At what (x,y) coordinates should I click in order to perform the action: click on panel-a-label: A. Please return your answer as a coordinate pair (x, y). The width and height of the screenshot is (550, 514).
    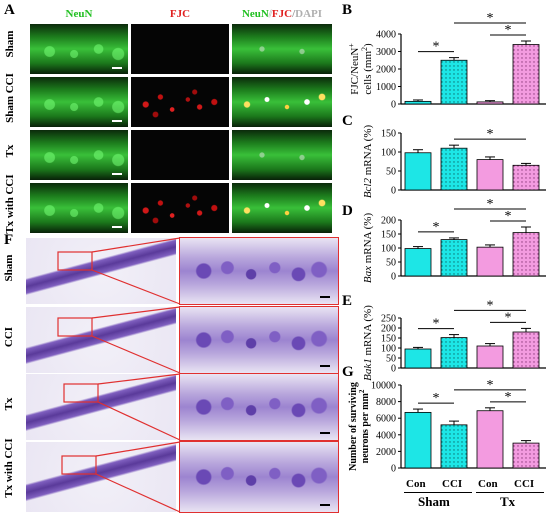
    Looking at the image, I should click on (9, 10).